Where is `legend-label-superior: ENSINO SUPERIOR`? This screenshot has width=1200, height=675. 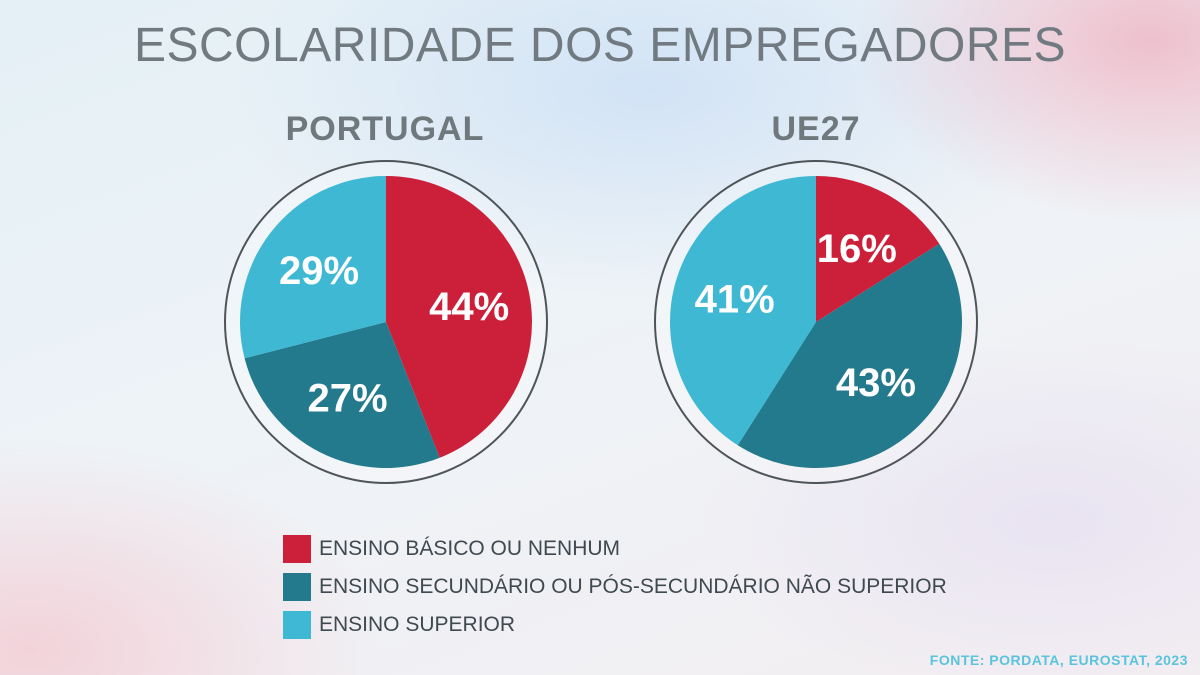
legend-label-superior: ENSINO SUPERIOR is located at coordinates (417, 624).